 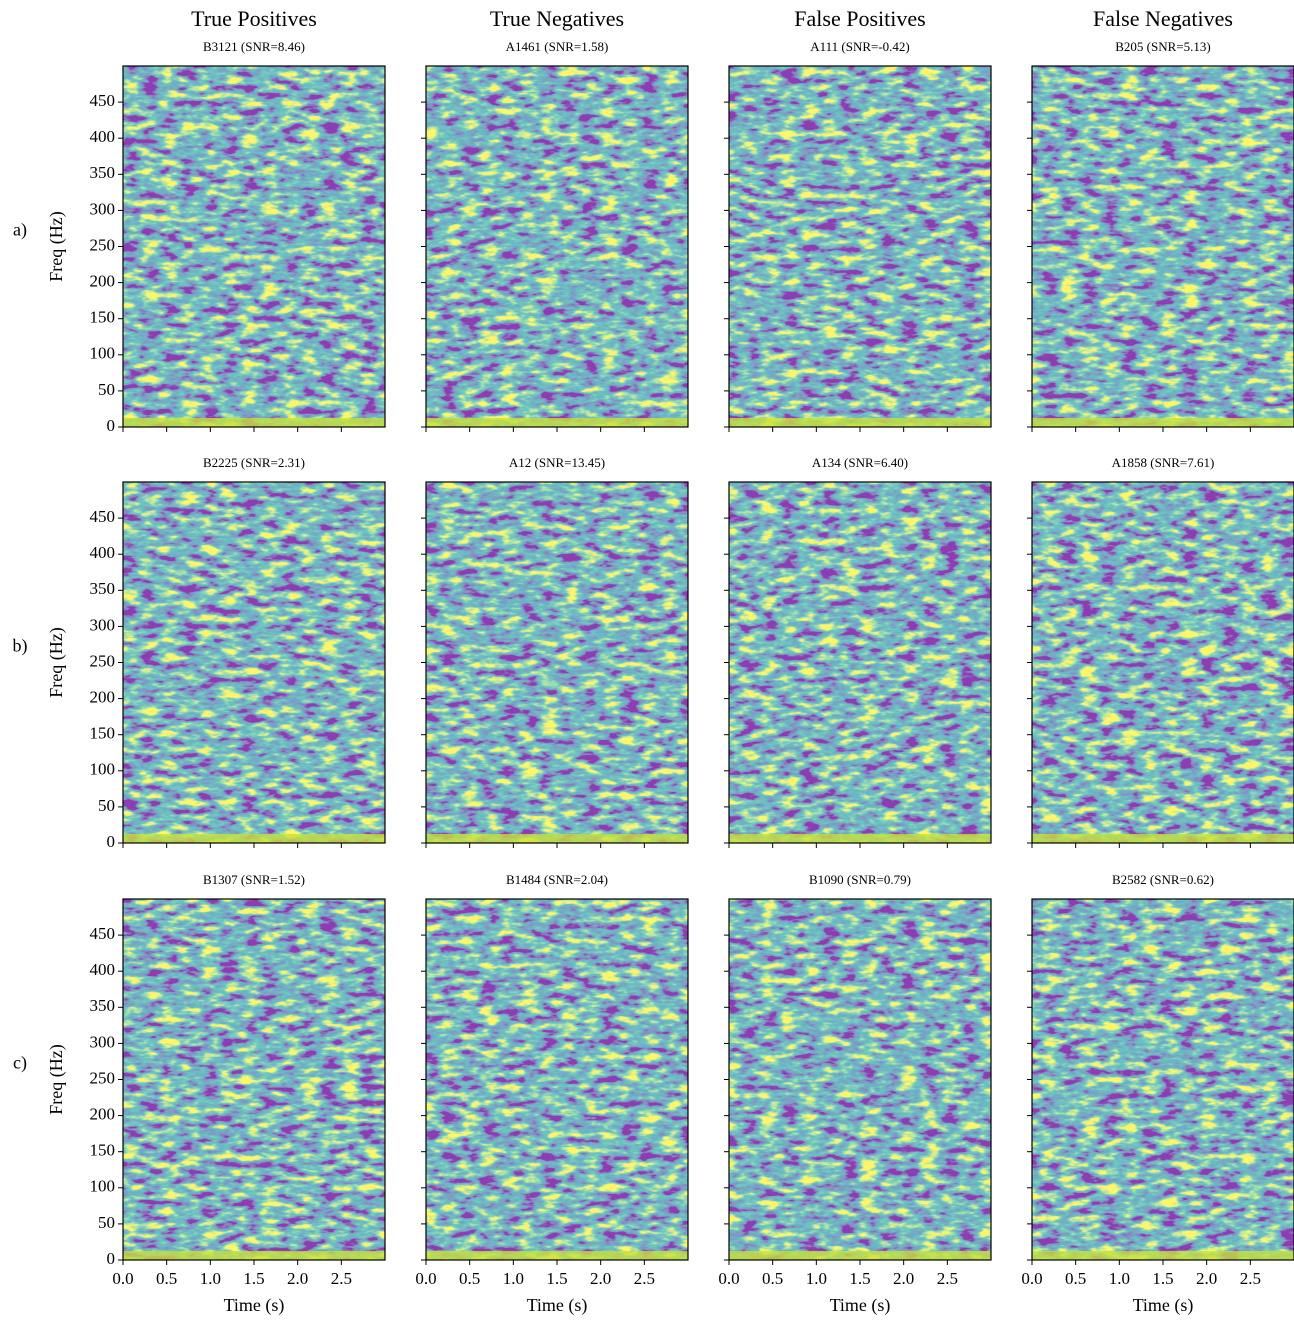 I want to click on panel-title: A1461 (SNR=1.58), so click(x=557, y=46).